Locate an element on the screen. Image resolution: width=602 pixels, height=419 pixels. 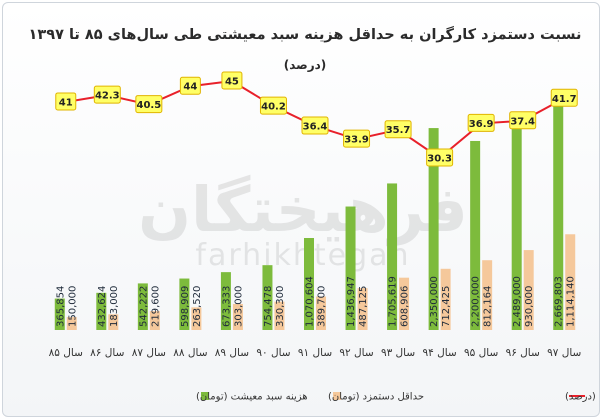
bar-value-label-min-wage: 487,125 is located at coordinates (363, 306).